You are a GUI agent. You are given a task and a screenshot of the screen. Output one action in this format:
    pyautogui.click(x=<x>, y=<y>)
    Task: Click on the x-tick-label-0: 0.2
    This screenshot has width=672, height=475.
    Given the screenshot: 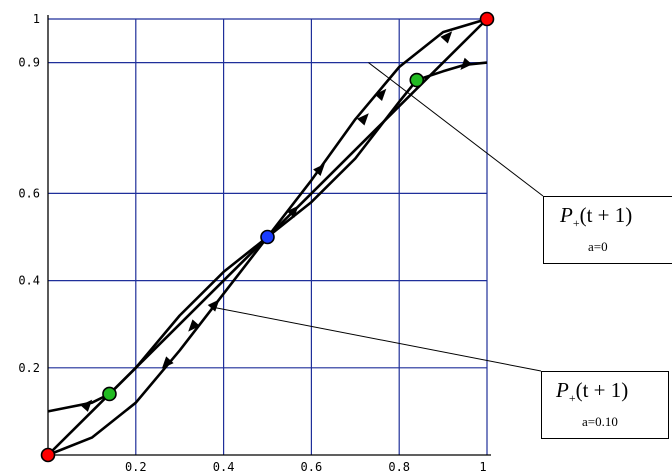 What is the action you would take?
    pyautogui.click(x=136, y=467)
    